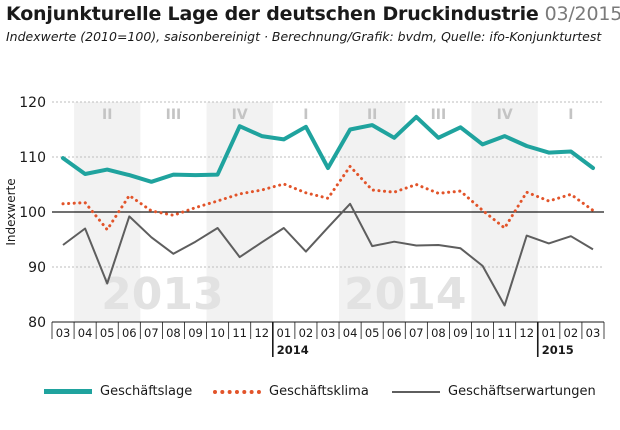 The image size is (620, 430). I want to click on year-label: 2014, so click(293, 350).